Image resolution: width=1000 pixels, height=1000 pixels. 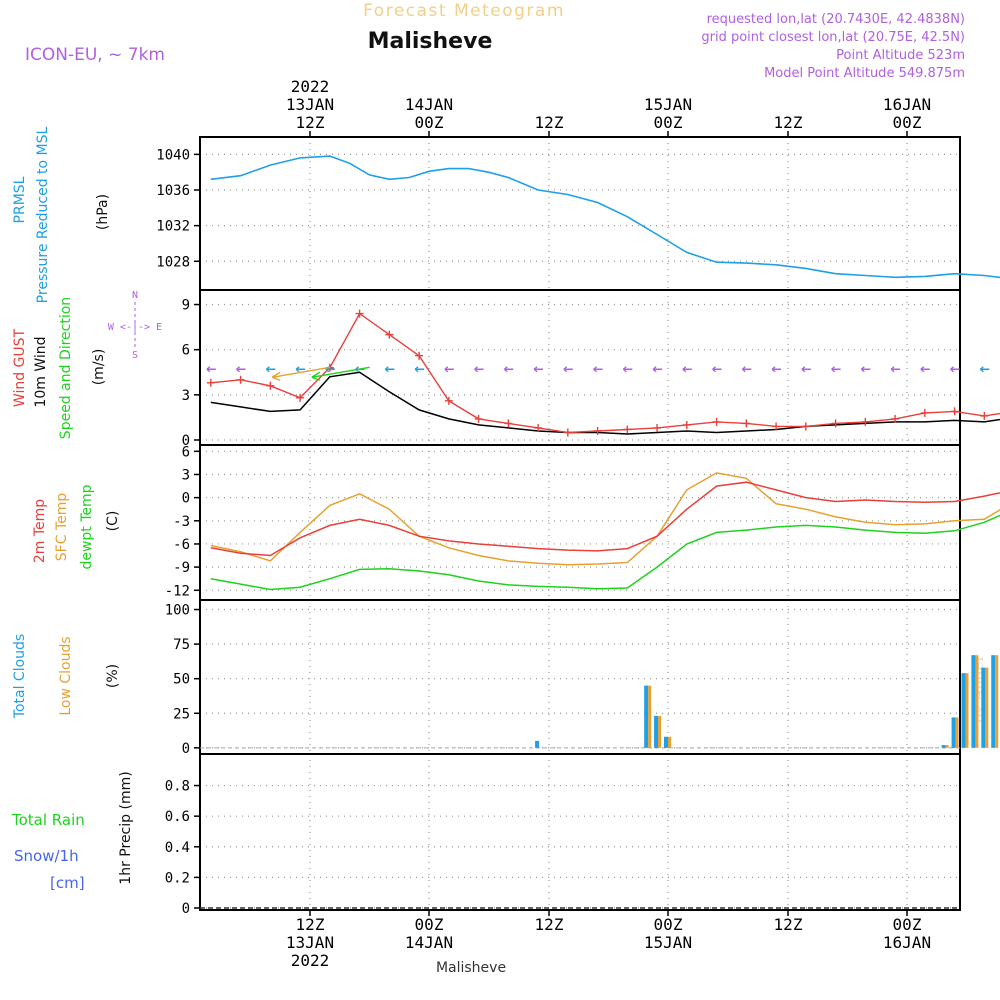 I want to click on top-year-label: 2022, so click(x=310, y=86).